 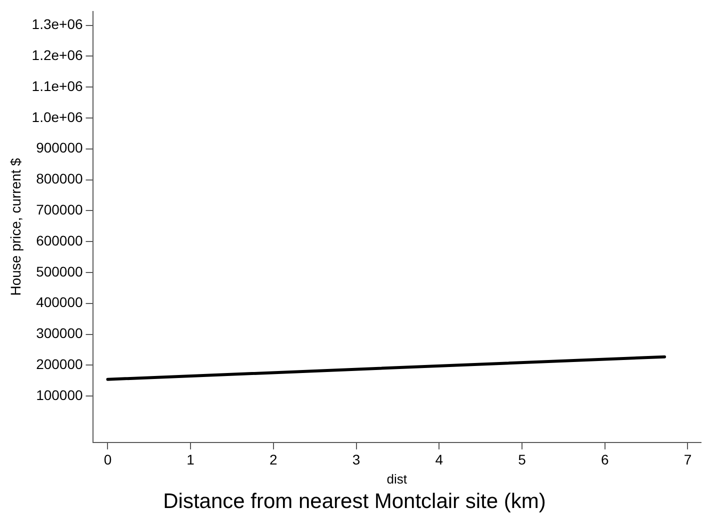 What do you see at coordinates (60, 148) in the screenshot?
I see `y-tick-label: 900000` at bounding box center [60, 148].